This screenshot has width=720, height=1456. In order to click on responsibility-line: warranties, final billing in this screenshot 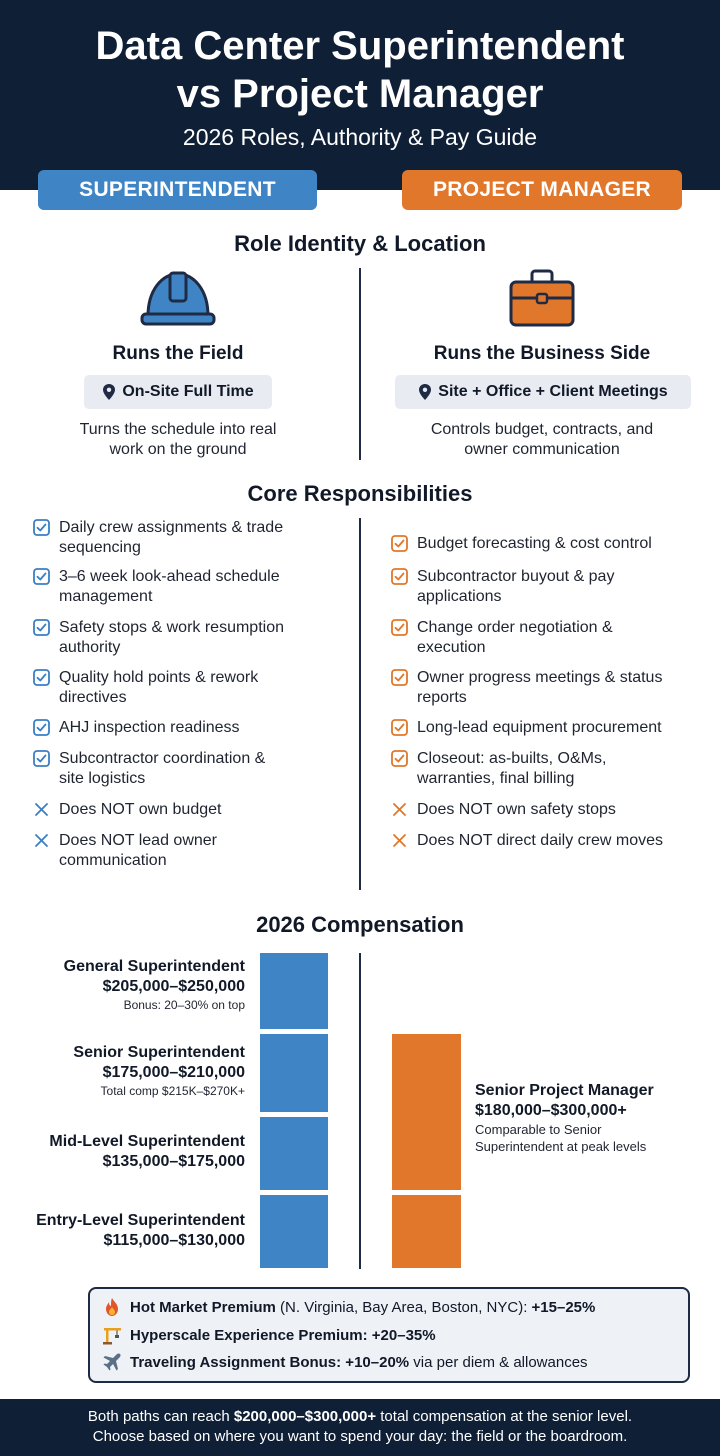, I will do `click(496, 778)`.